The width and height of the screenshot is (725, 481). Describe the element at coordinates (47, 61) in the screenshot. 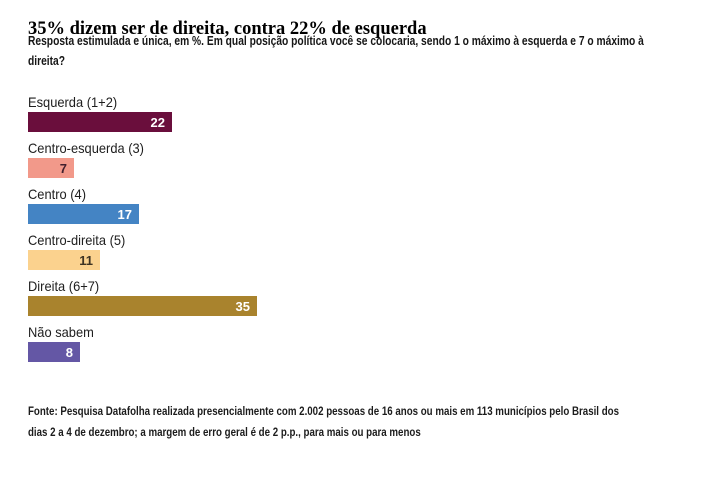

I see `chart-subtitle-line-2: direita?` at that location.